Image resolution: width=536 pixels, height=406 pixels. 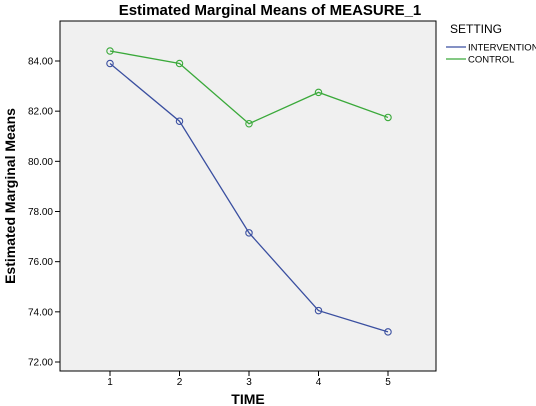 I want to click on x-axis: 1 2 3 4 5, so click(x=249, y=379).